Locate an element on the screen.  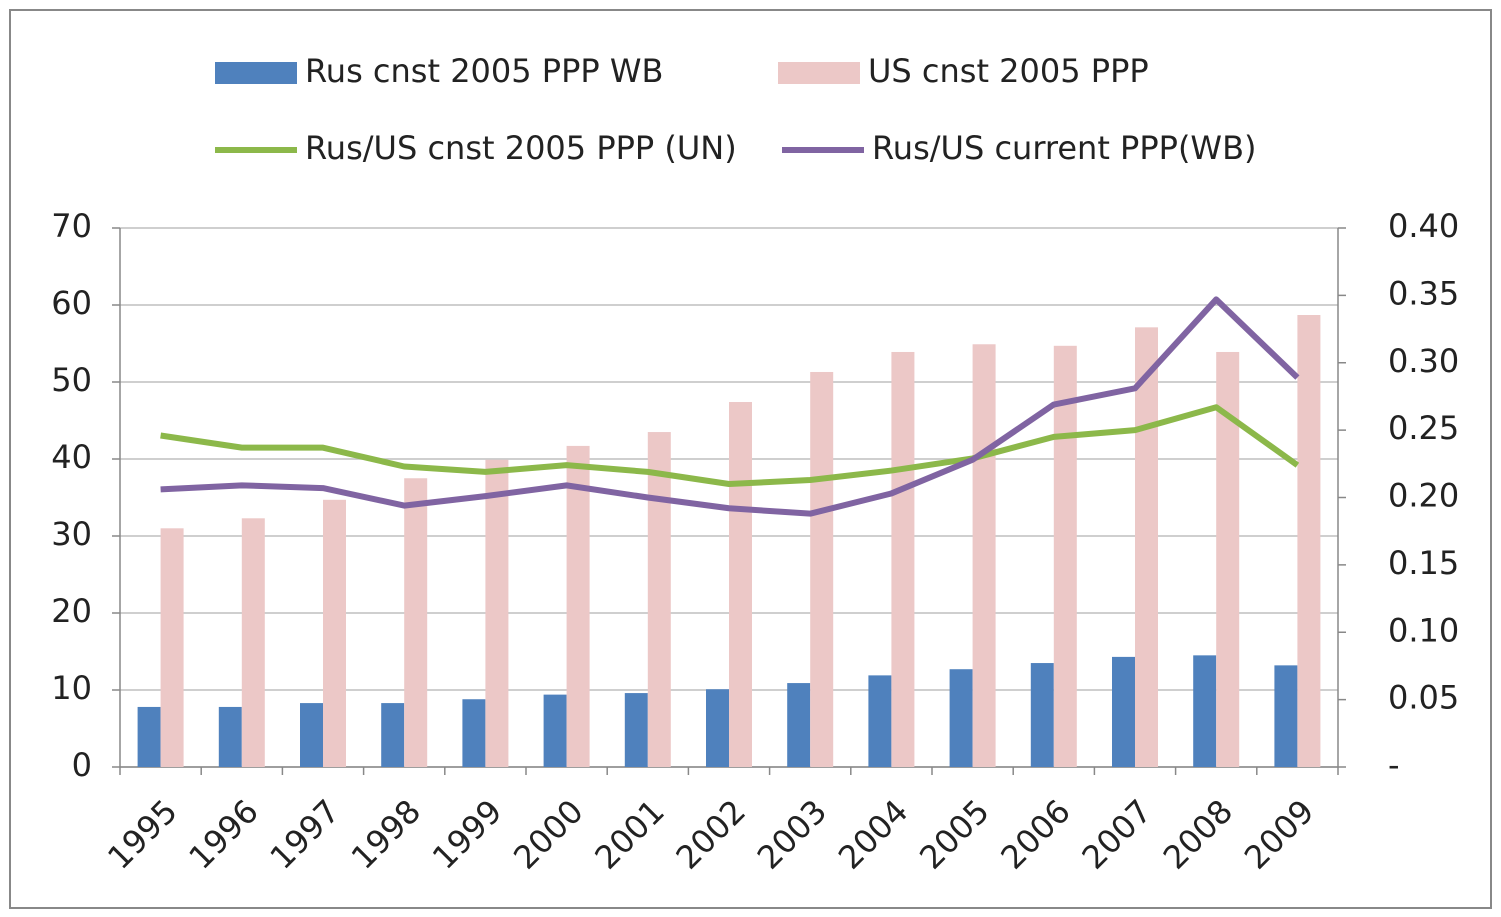
y2-tick-label: 0.30 is located at coordinates (1423, 361).